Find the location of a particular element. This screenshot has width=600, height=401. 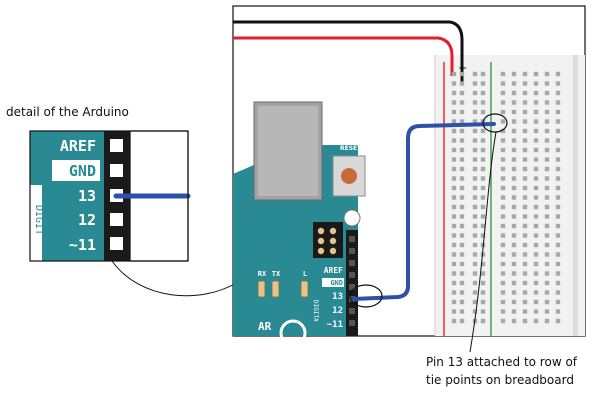

tiepoint-callout-circle is located at coordinates (495, 123).